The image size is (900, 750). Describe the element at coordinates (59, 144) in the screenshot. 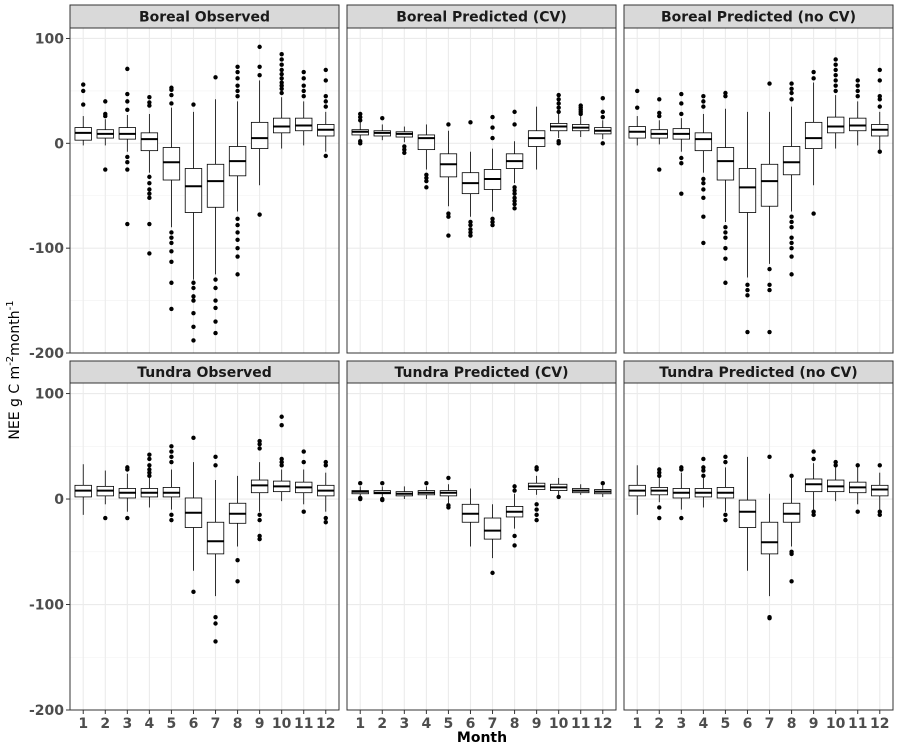

I see `y-tick-label: 0` at that location.